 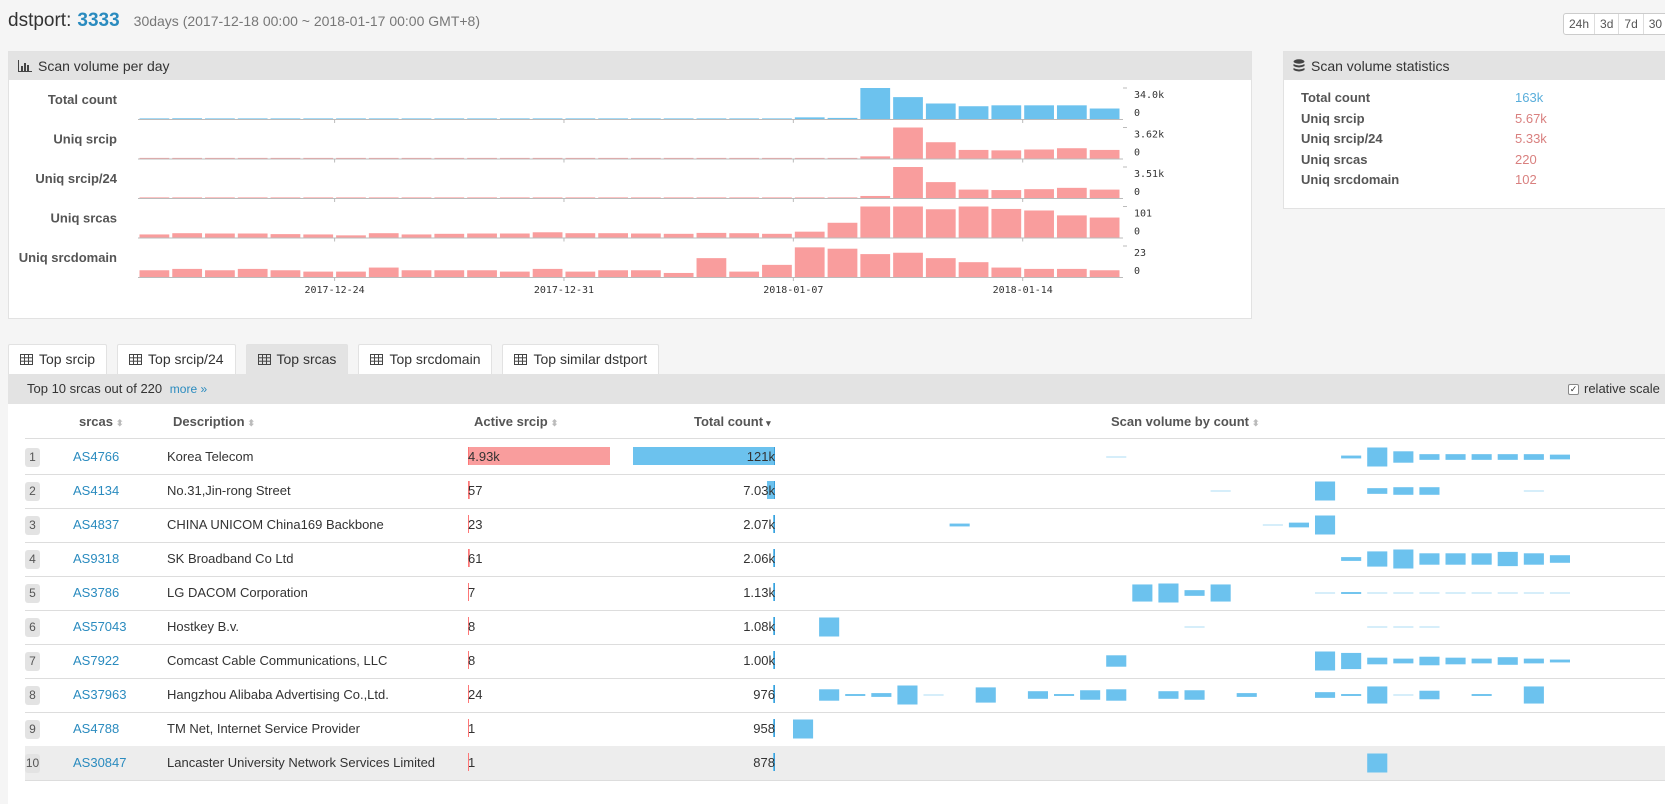 What do you see at coordinates (100, 694) in the screenshot?
I see `srcas-link: AS37963` at bounding box center [100, 694].